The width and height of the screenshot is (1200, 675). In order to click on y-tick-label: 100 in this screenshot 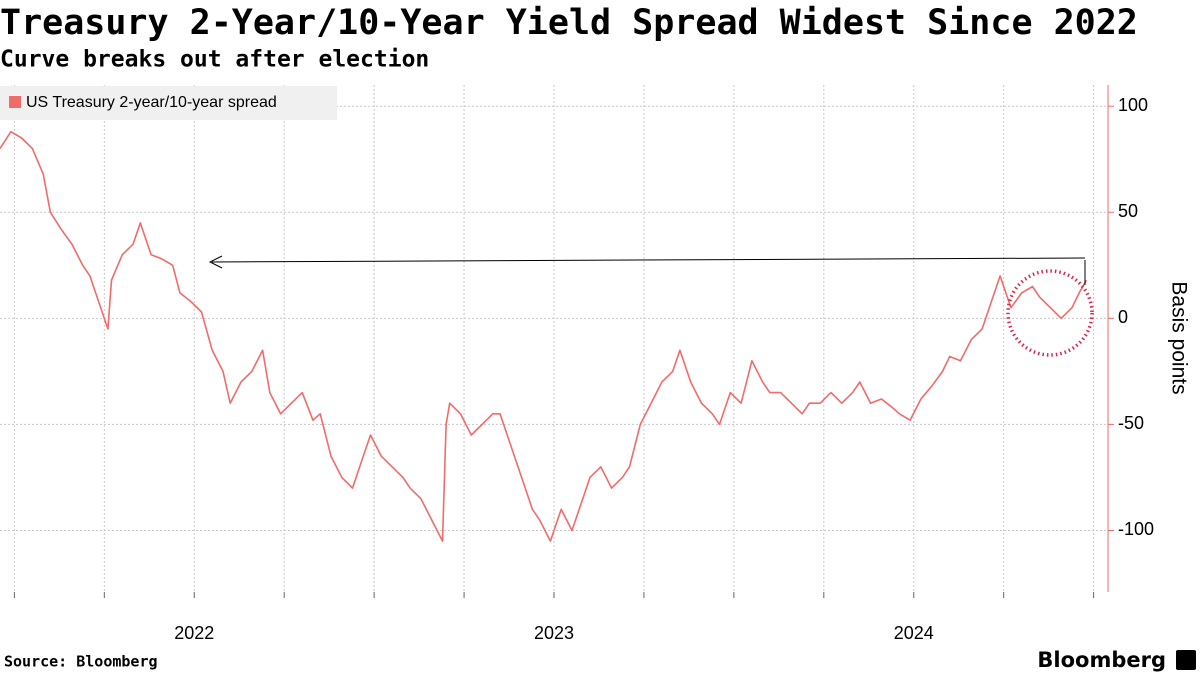, I will do `click(1133, 105)`.